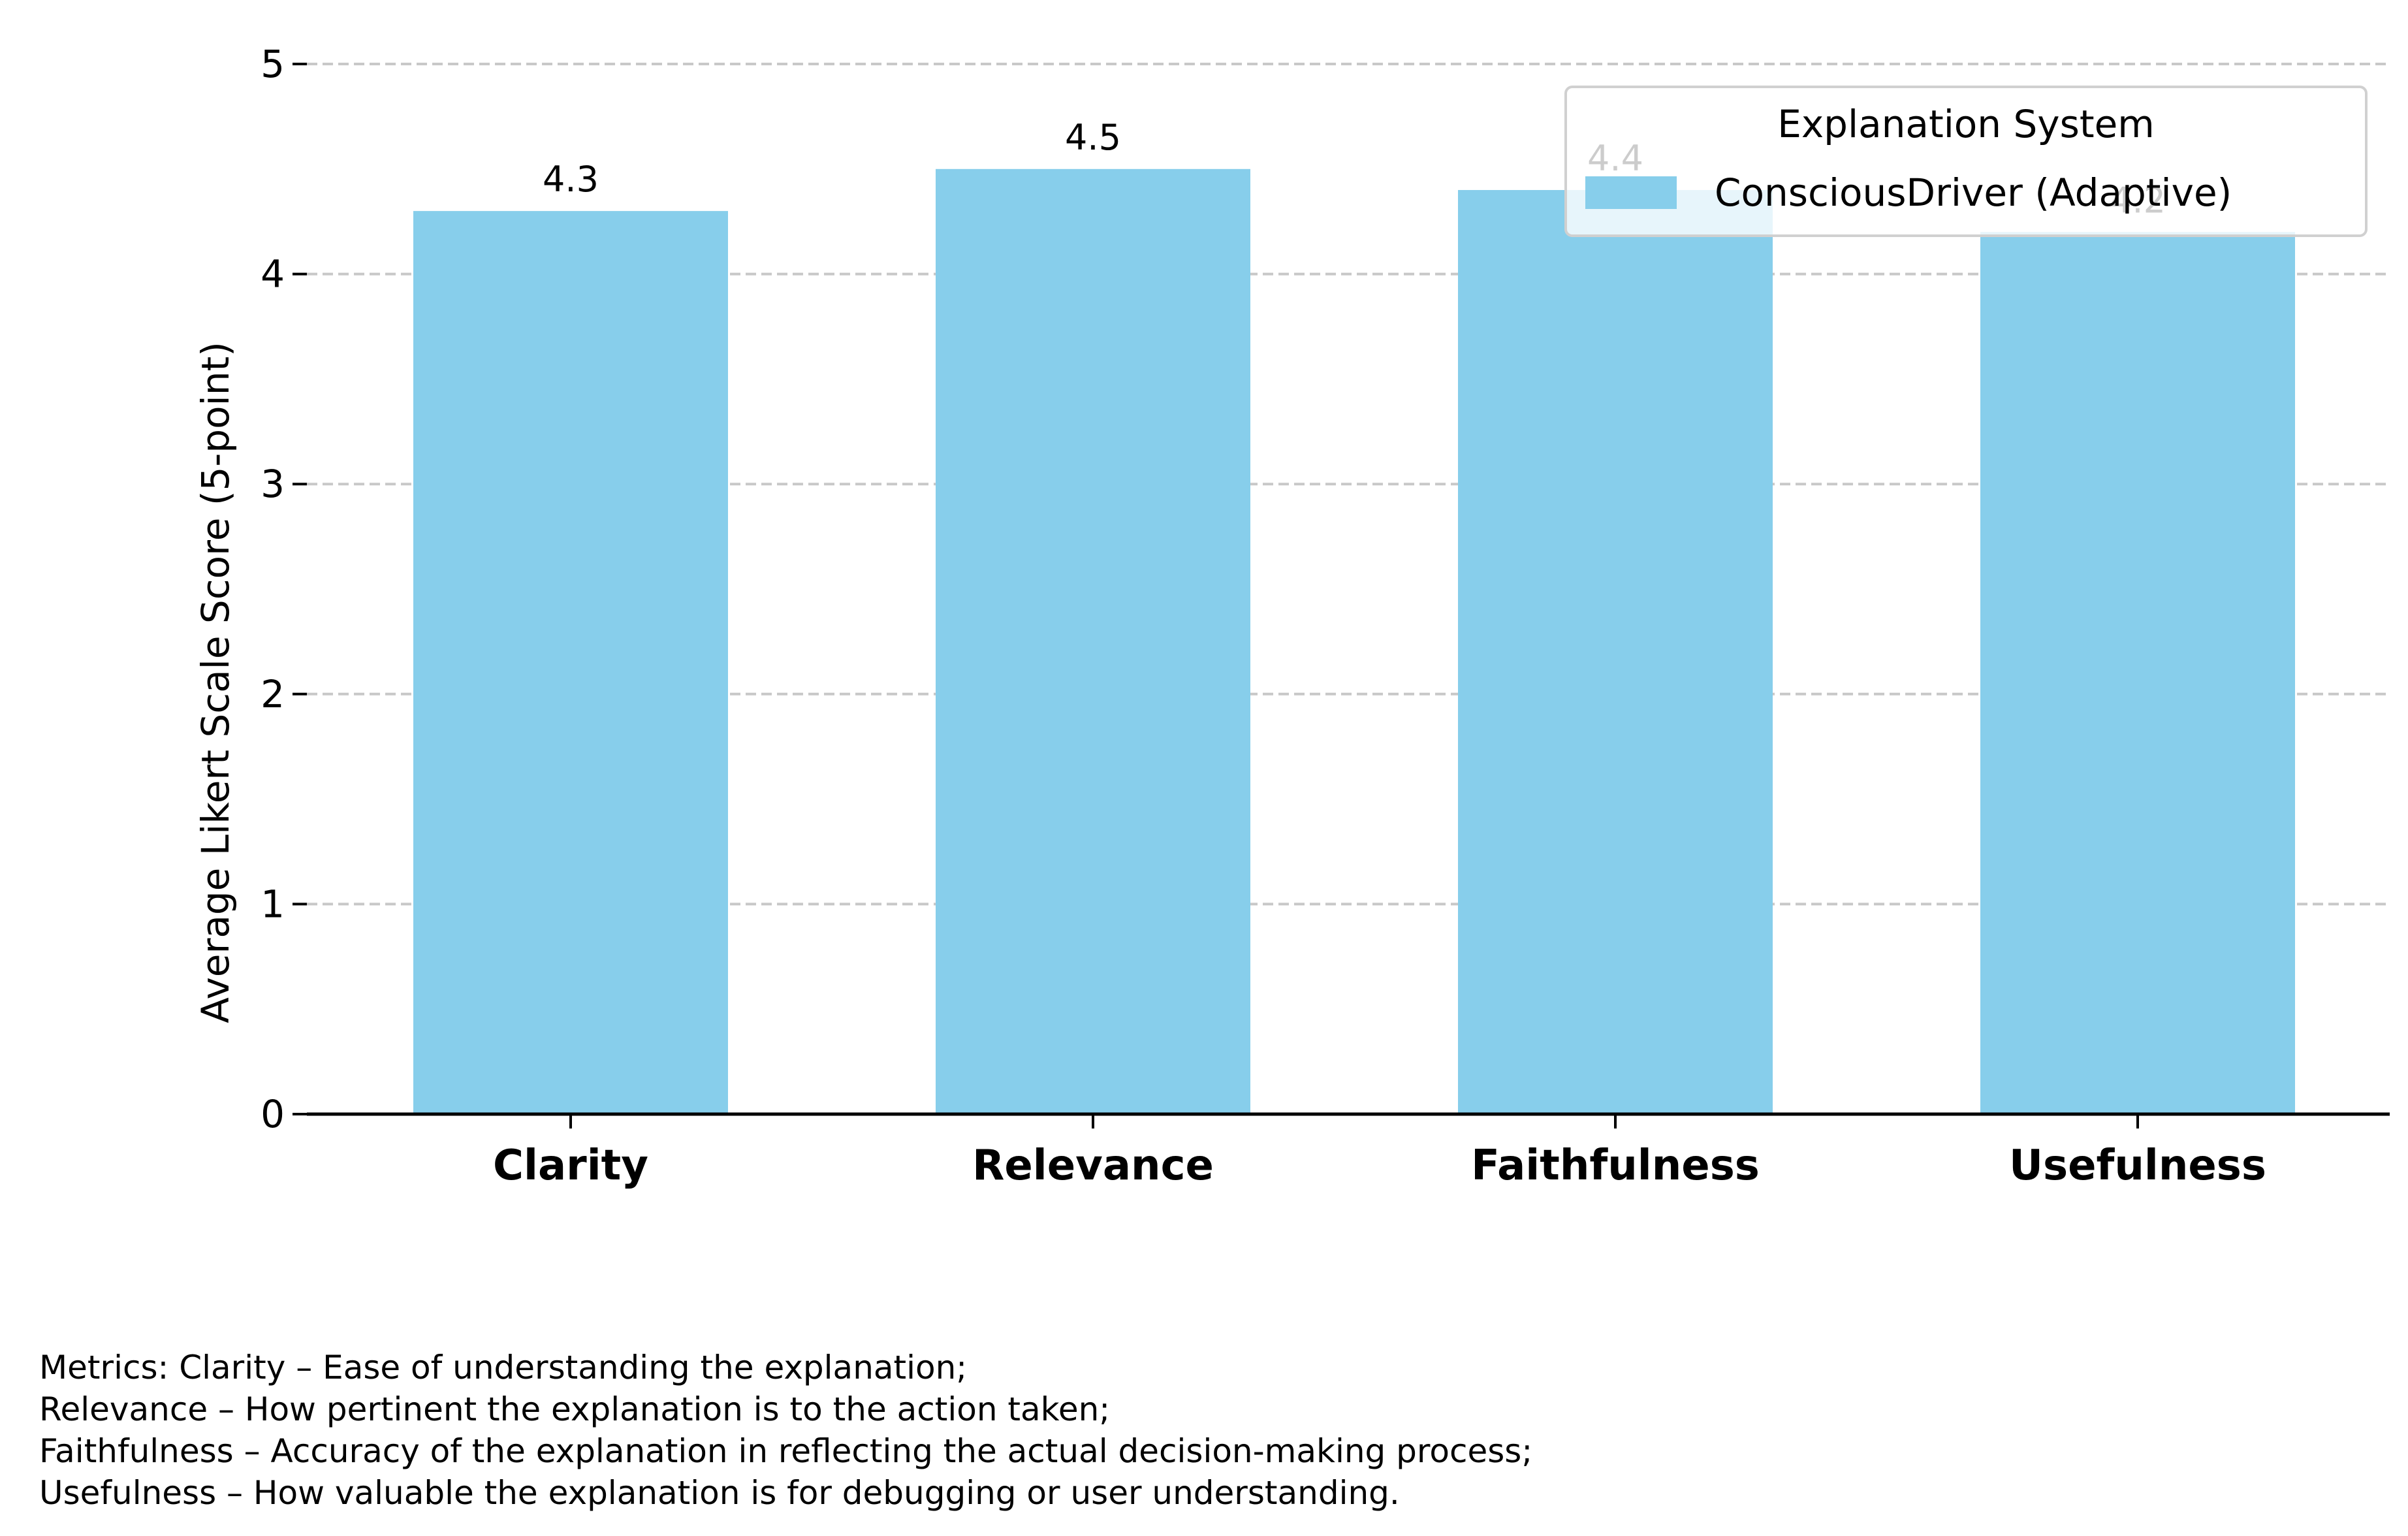 The image size is (2408, 1536). I want to click on x-tick-label: Usefulness, so click(2137, 1166).